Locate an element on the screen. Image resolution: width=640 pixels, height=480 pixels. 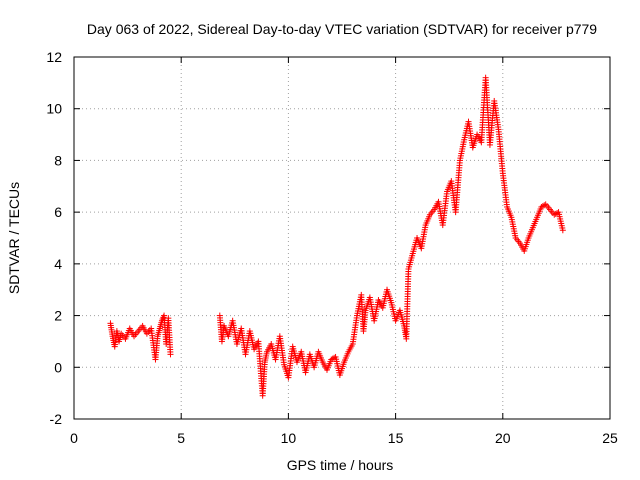
x-axis-label: GPS time / hours is located at coordinates (340, 465).